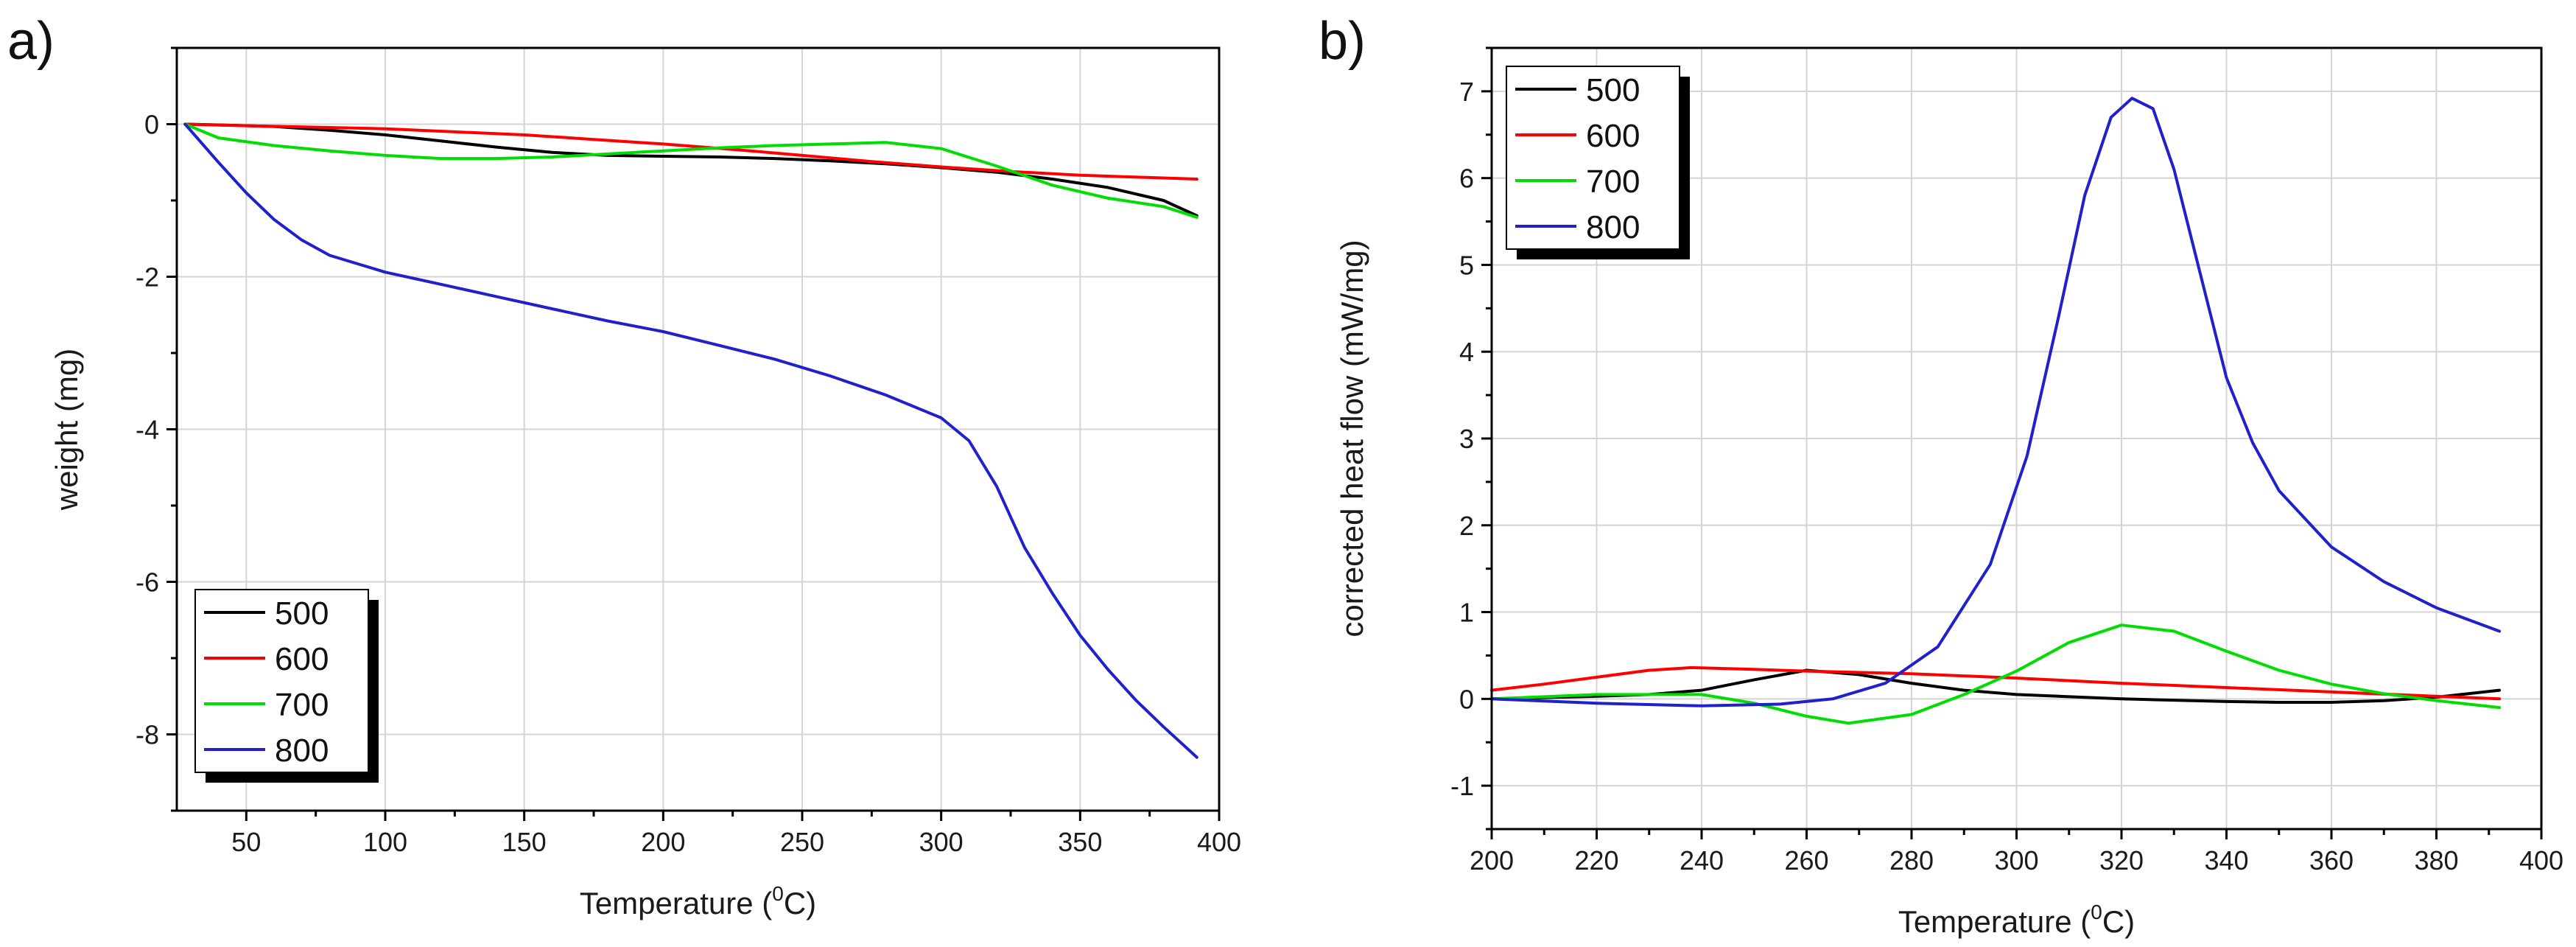 The height and width of the screenshot is (947, 2576). I want to click on y-tick-label-a: -4, so click(147, 430).